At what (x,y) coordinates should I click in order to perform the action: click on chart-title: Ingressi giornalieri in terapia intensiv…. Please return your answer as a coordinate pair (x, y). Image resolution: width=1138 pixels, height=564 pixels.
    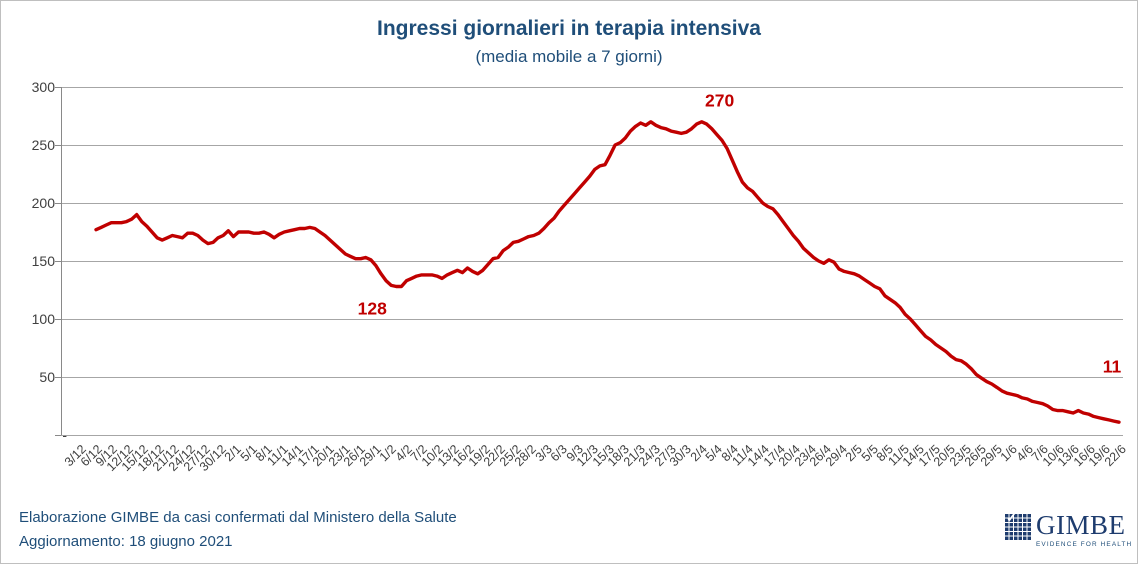
    Looking at the image, I should click on (569, 28).